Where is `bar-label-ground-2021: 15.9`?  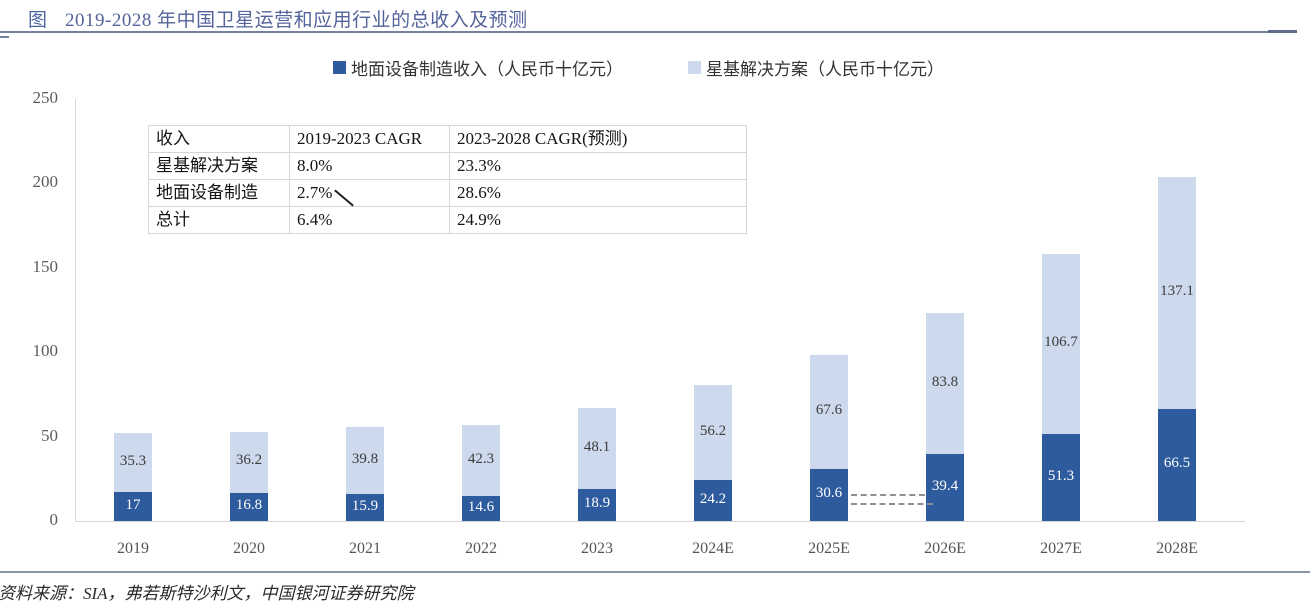
bar-label-ground-2021: 15.9 is located at coordinates (365, 505).